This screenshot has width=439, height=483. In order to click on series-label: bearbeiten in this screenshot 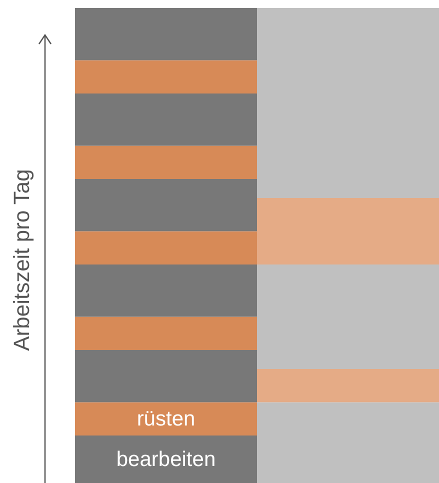, I will do `click(166, 459)`.